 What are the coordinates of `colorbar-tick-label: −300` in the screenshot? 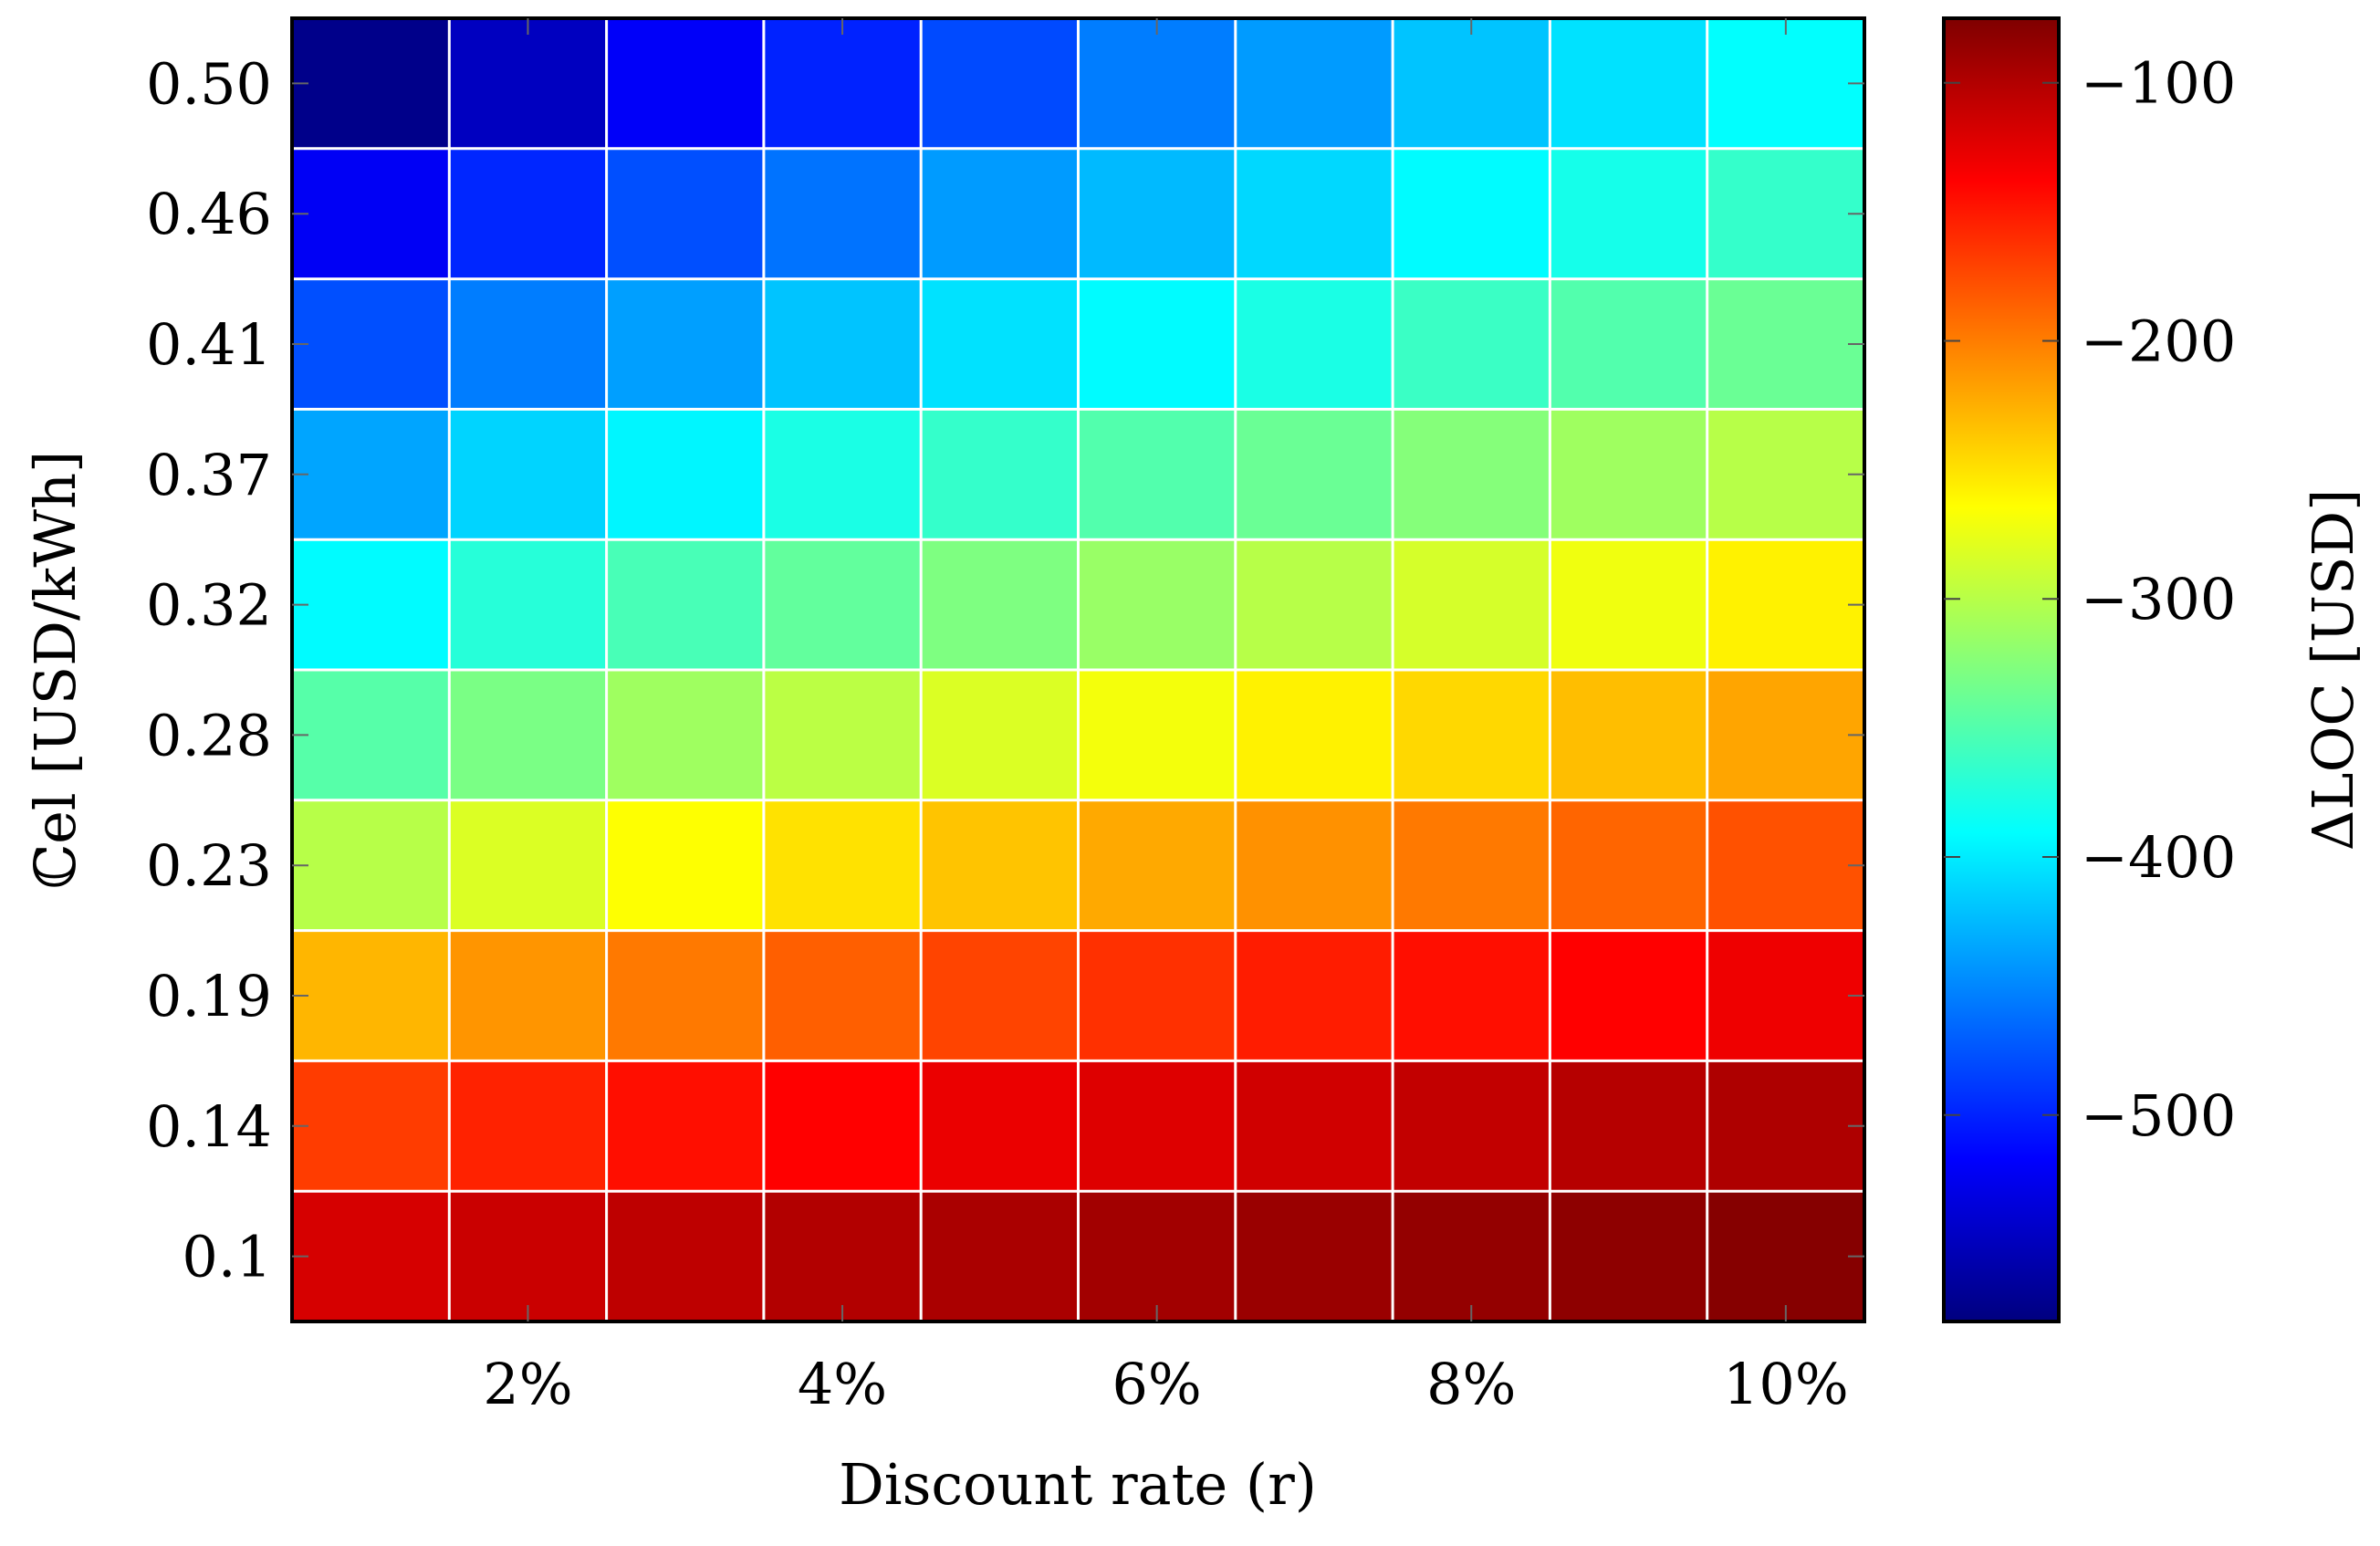 It's located at (2158, 599).